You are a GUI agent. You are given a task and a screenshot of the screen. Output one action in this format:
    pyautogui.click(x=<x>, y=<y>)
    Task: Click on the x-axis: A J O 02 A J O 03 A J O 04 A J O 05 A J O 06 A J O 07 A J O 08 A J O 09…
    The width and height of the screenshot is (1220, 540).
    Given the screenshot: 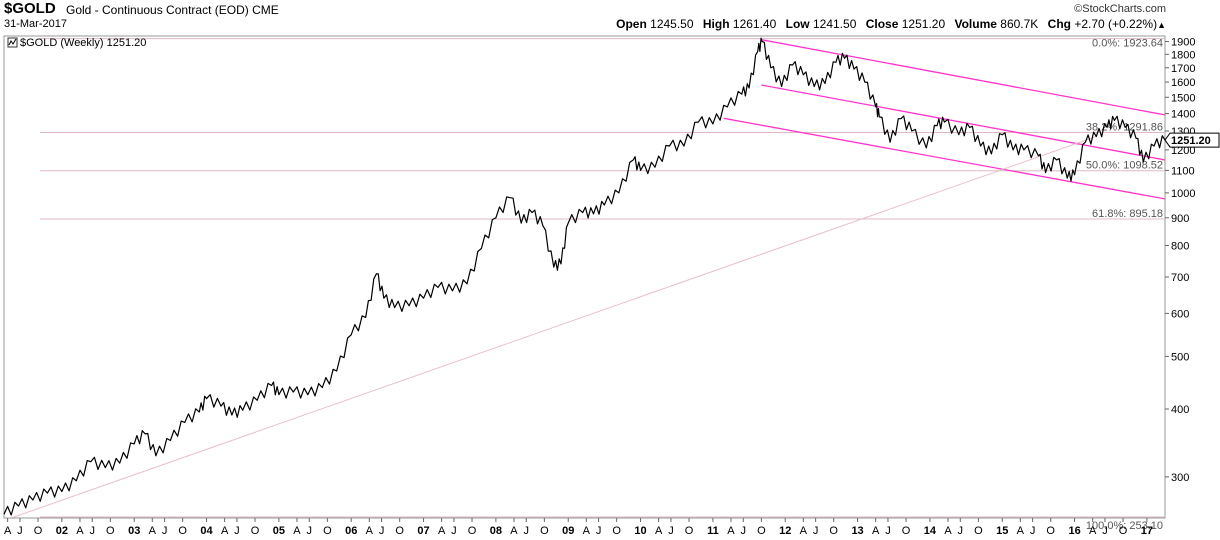 What is the action you would take?
    pyautogui.click(x=584, y=527)
    